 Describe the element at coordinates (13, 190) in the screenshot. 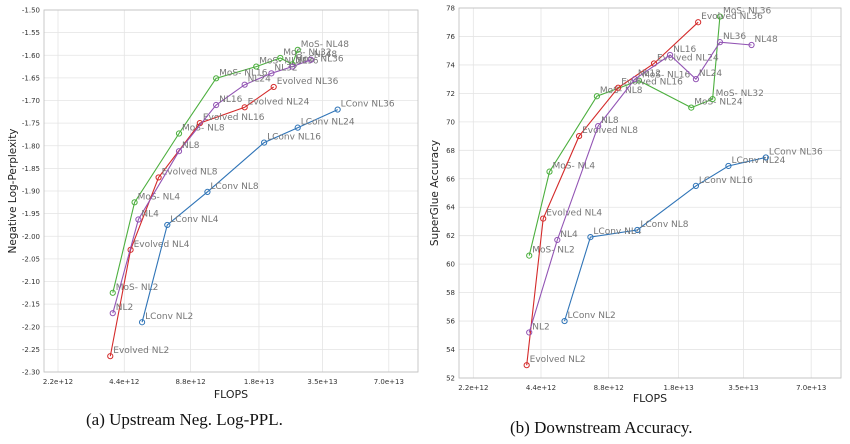

I see `y-axis-label: Negative Log-Perplexity` at that location.